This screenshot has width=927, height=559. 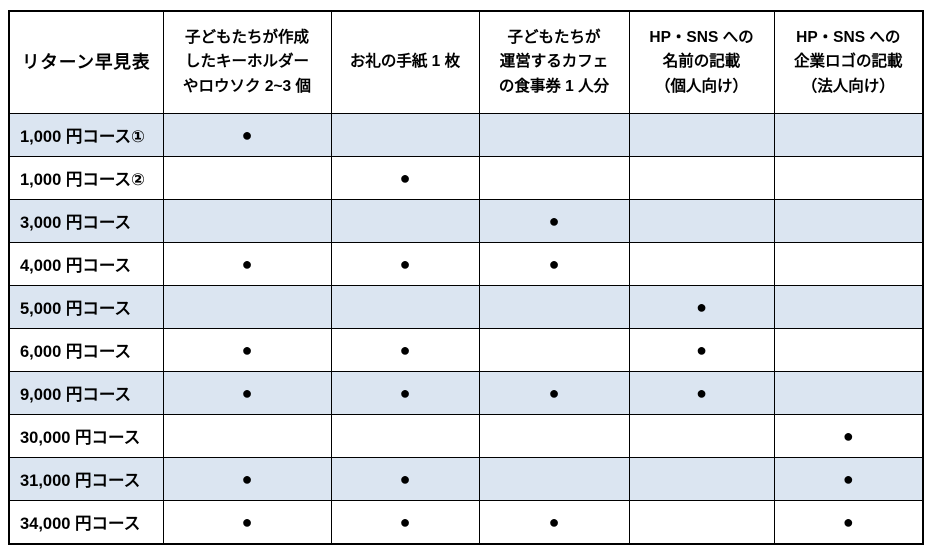 What do you see at coordinates (86, 436) in the screenshot?
I see `course-label: 30,000 円コース` at bounding box center [86, 436].